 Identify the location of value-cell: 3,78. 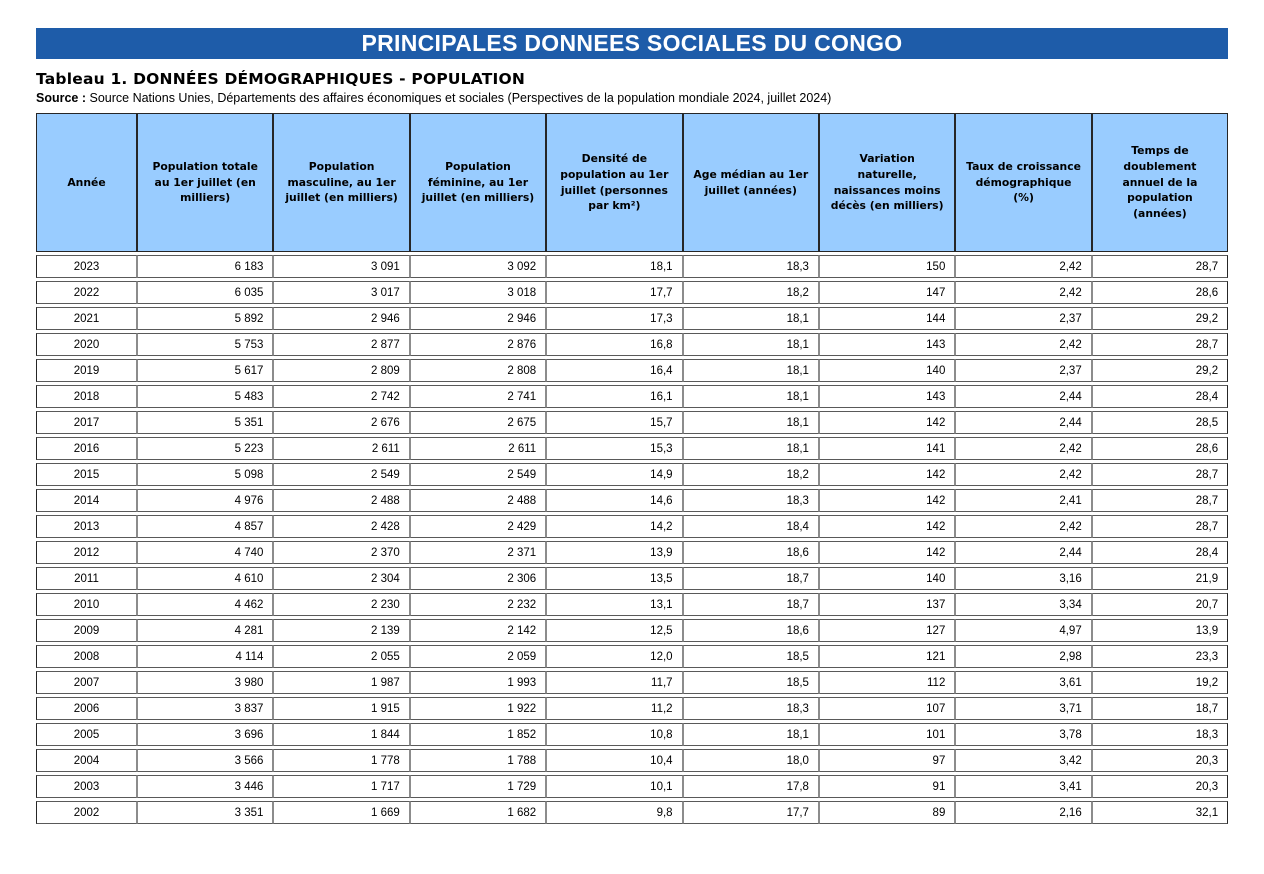
(1023, 734).